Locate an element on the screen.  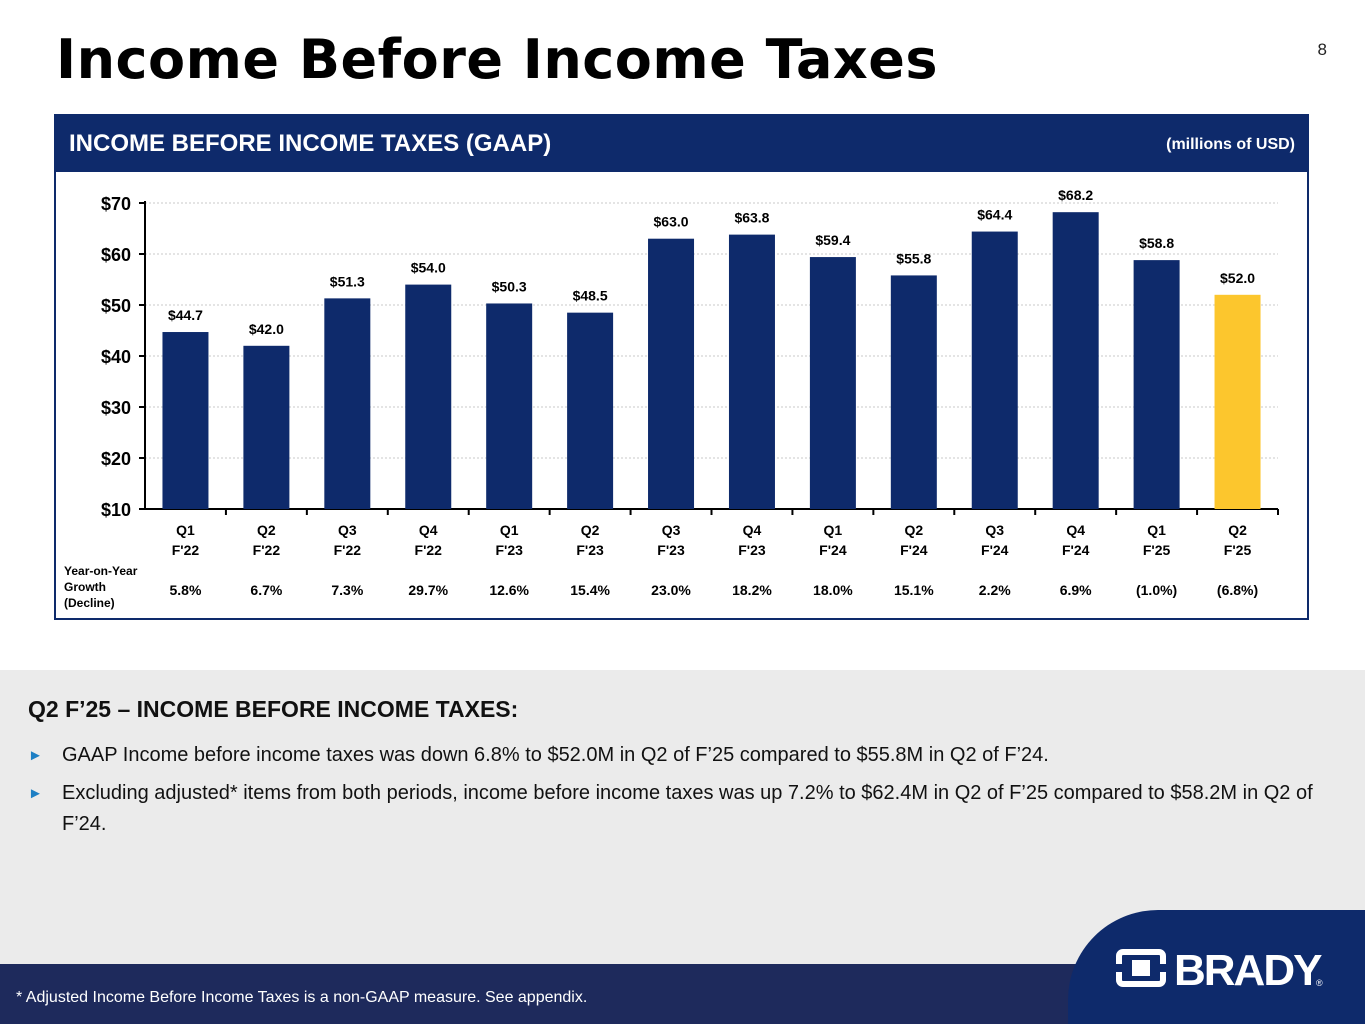
growth-value: 15.4% is located at coordinates (590, 590).